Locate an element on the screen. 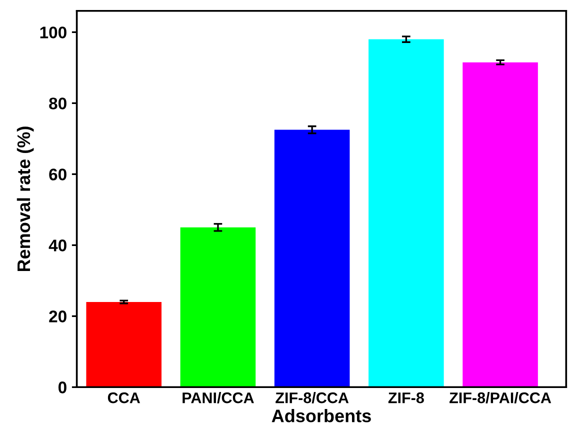  x-tick-label: PANI/CCA is located at coordinates (218, 398).